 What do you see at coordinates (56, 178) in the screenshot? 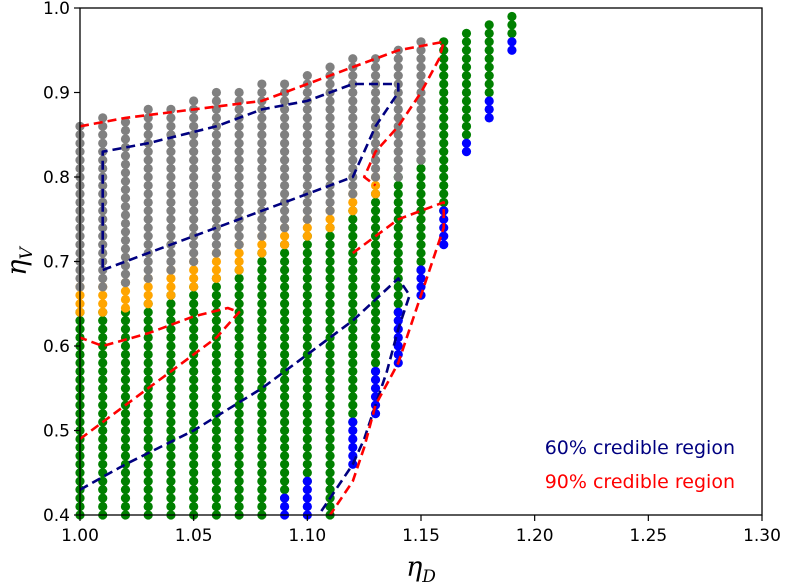
I see `y-tick-label: 0.8` at bounding box center [56, 178].